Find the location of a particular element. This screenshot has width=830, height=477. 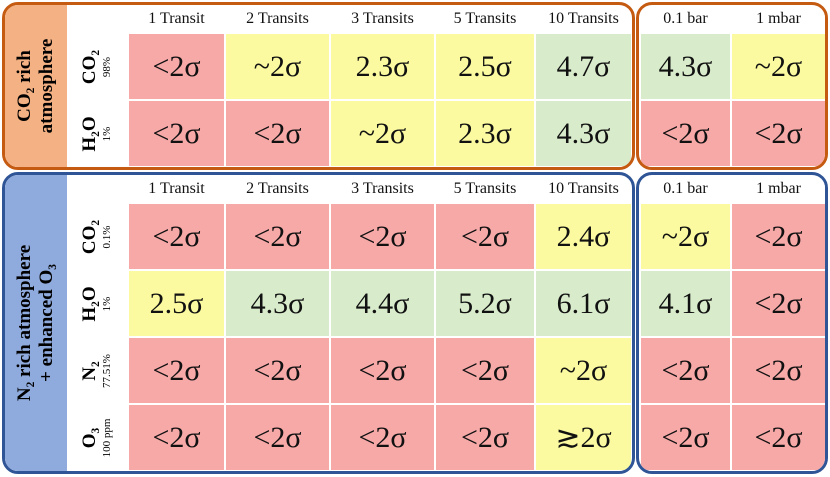

panel-label-line: + enhanced O₃ is located at coordinates (46, 323).